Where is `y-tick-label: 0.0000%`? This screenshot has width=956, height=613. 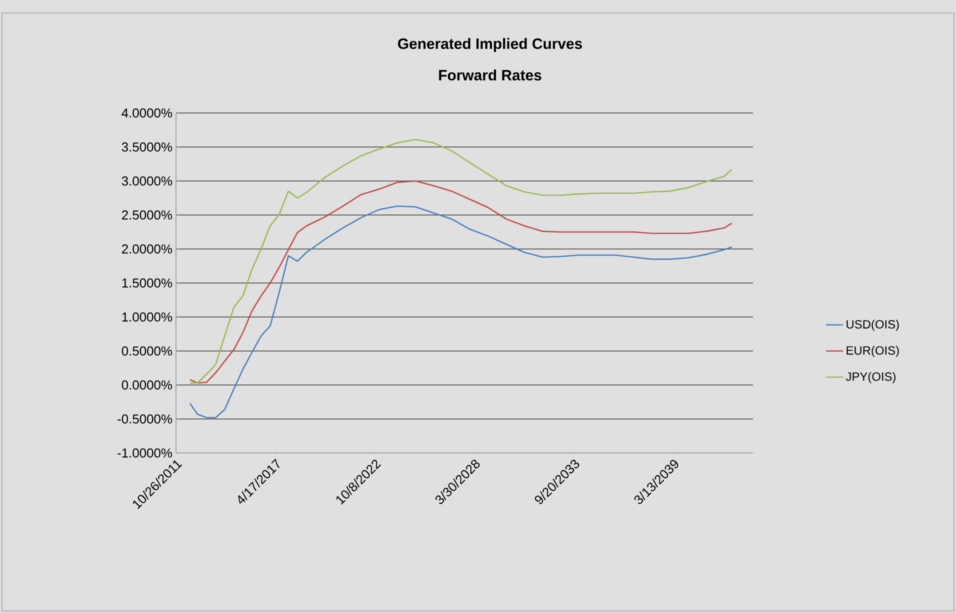 y-tick-label: 0.0000% is located at coordinates (147, 385).